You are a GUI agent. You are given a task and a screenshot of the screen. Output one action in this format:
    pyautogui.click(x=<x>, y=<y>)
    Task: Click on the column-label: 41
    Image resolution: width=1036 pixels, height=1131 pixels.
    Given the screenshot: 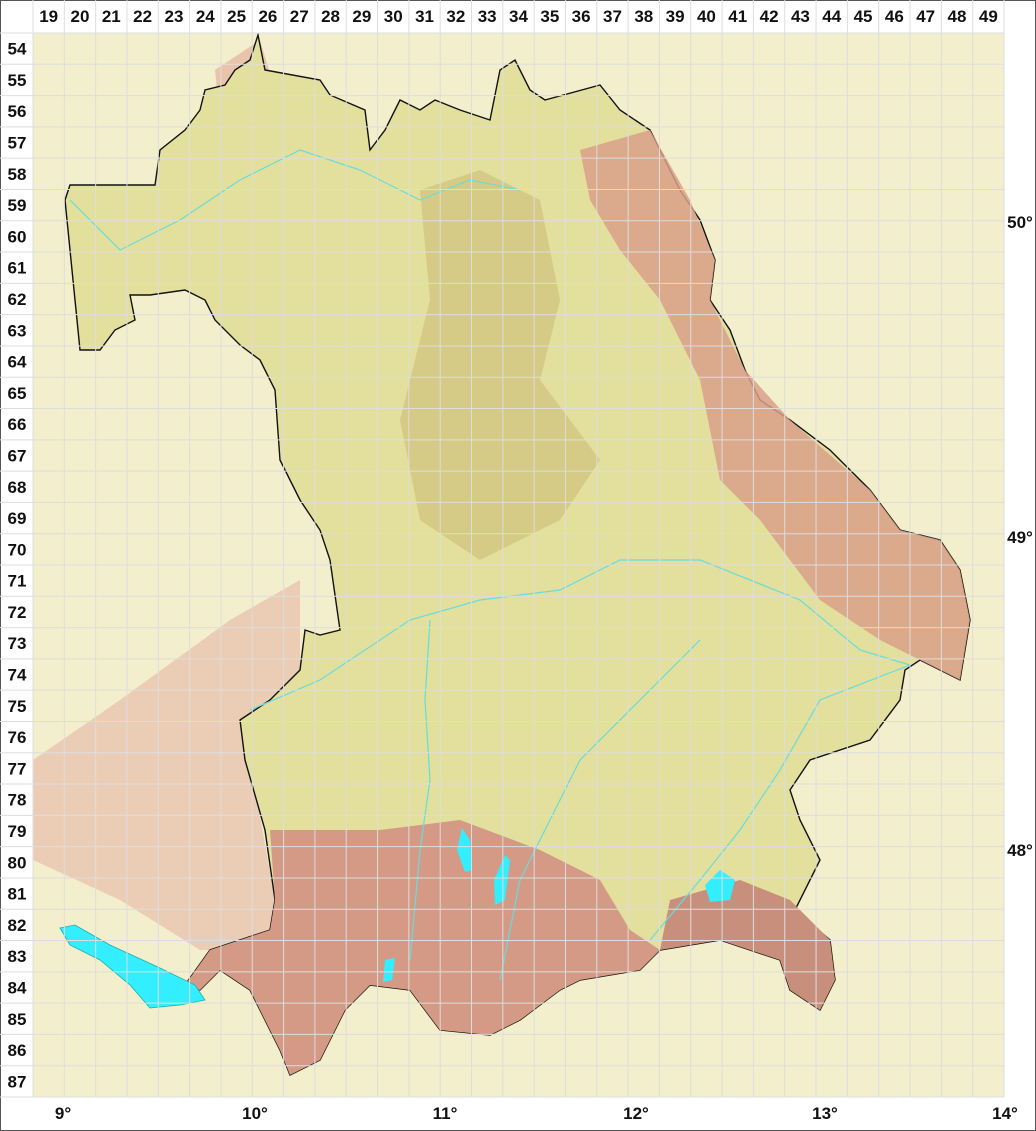 What is the action you would take?
    pyautogui.click(x=737, y=16)
    